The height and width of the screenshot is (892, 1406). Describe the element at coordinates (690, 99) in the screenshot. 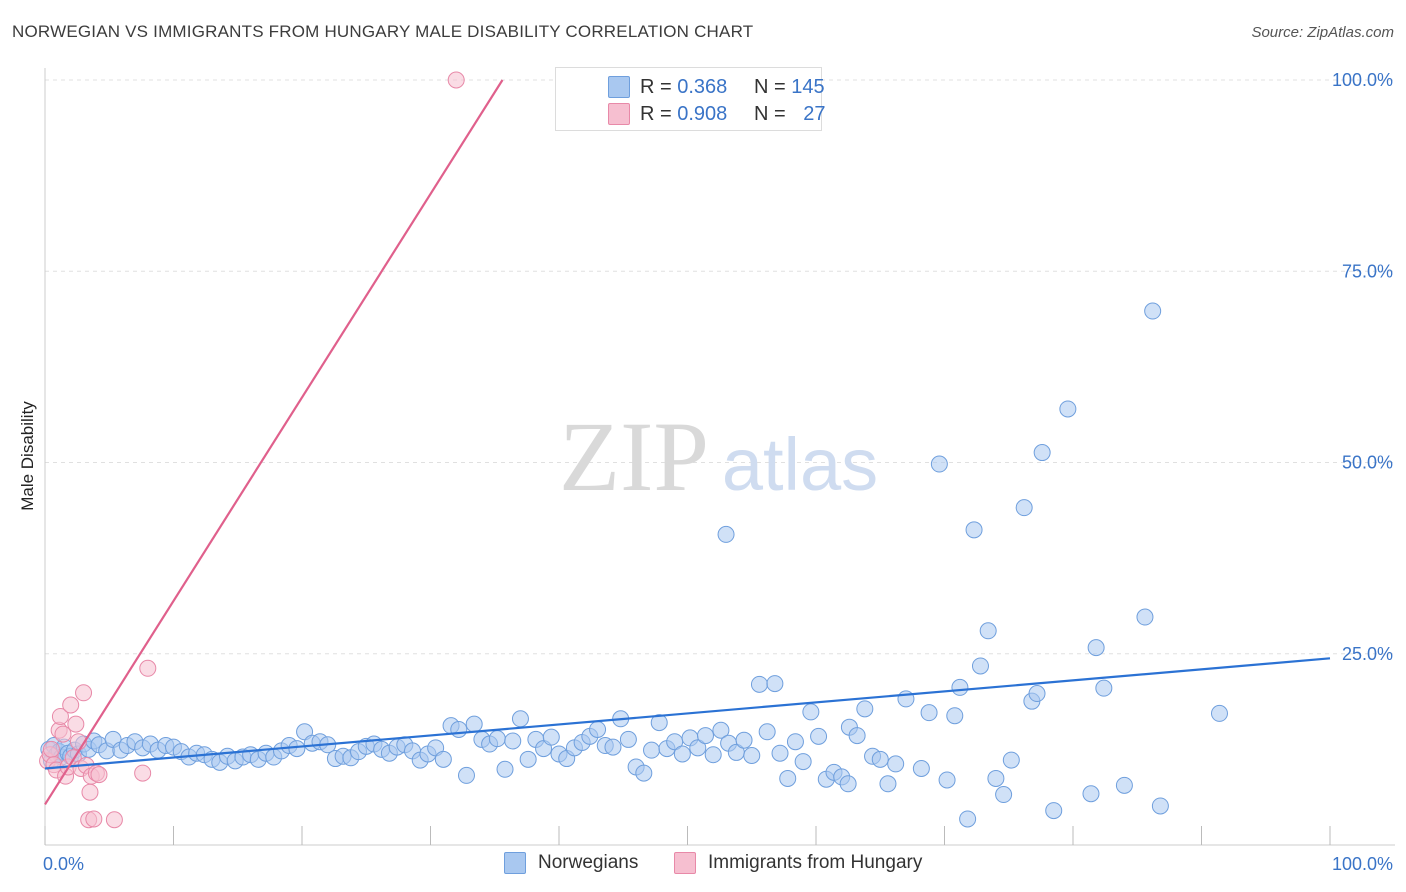

I see `correlation-legend: R = 0.368 N = 145 R = 0.908 N = 27` at that location.